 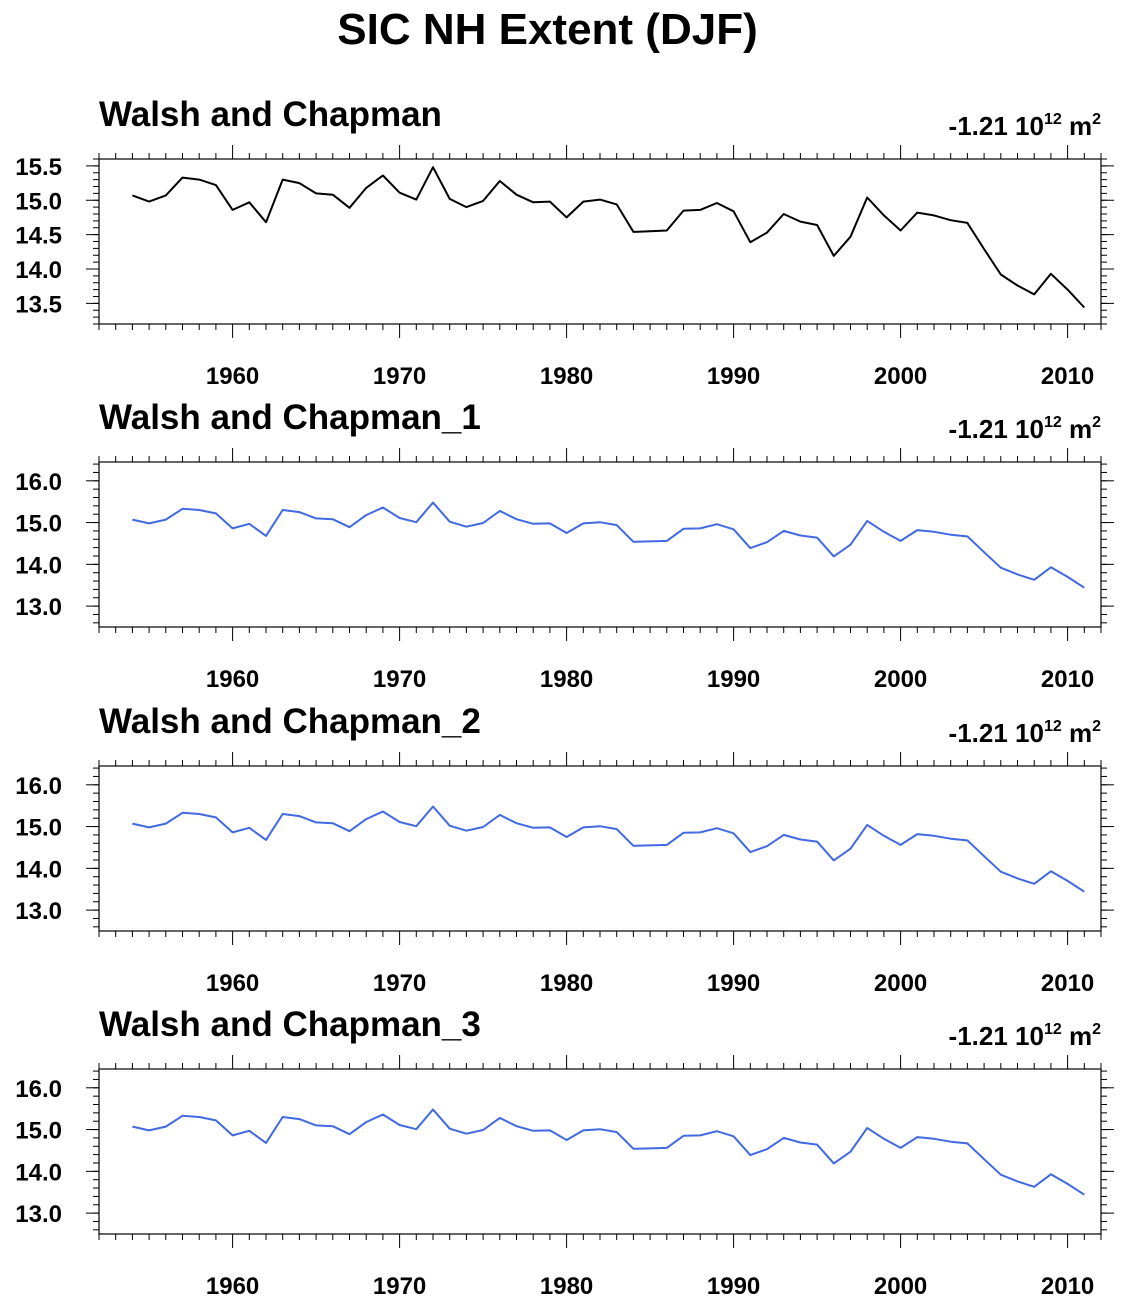 I want to click on y-tick-label: 15.5, so click(x=38, y=167).